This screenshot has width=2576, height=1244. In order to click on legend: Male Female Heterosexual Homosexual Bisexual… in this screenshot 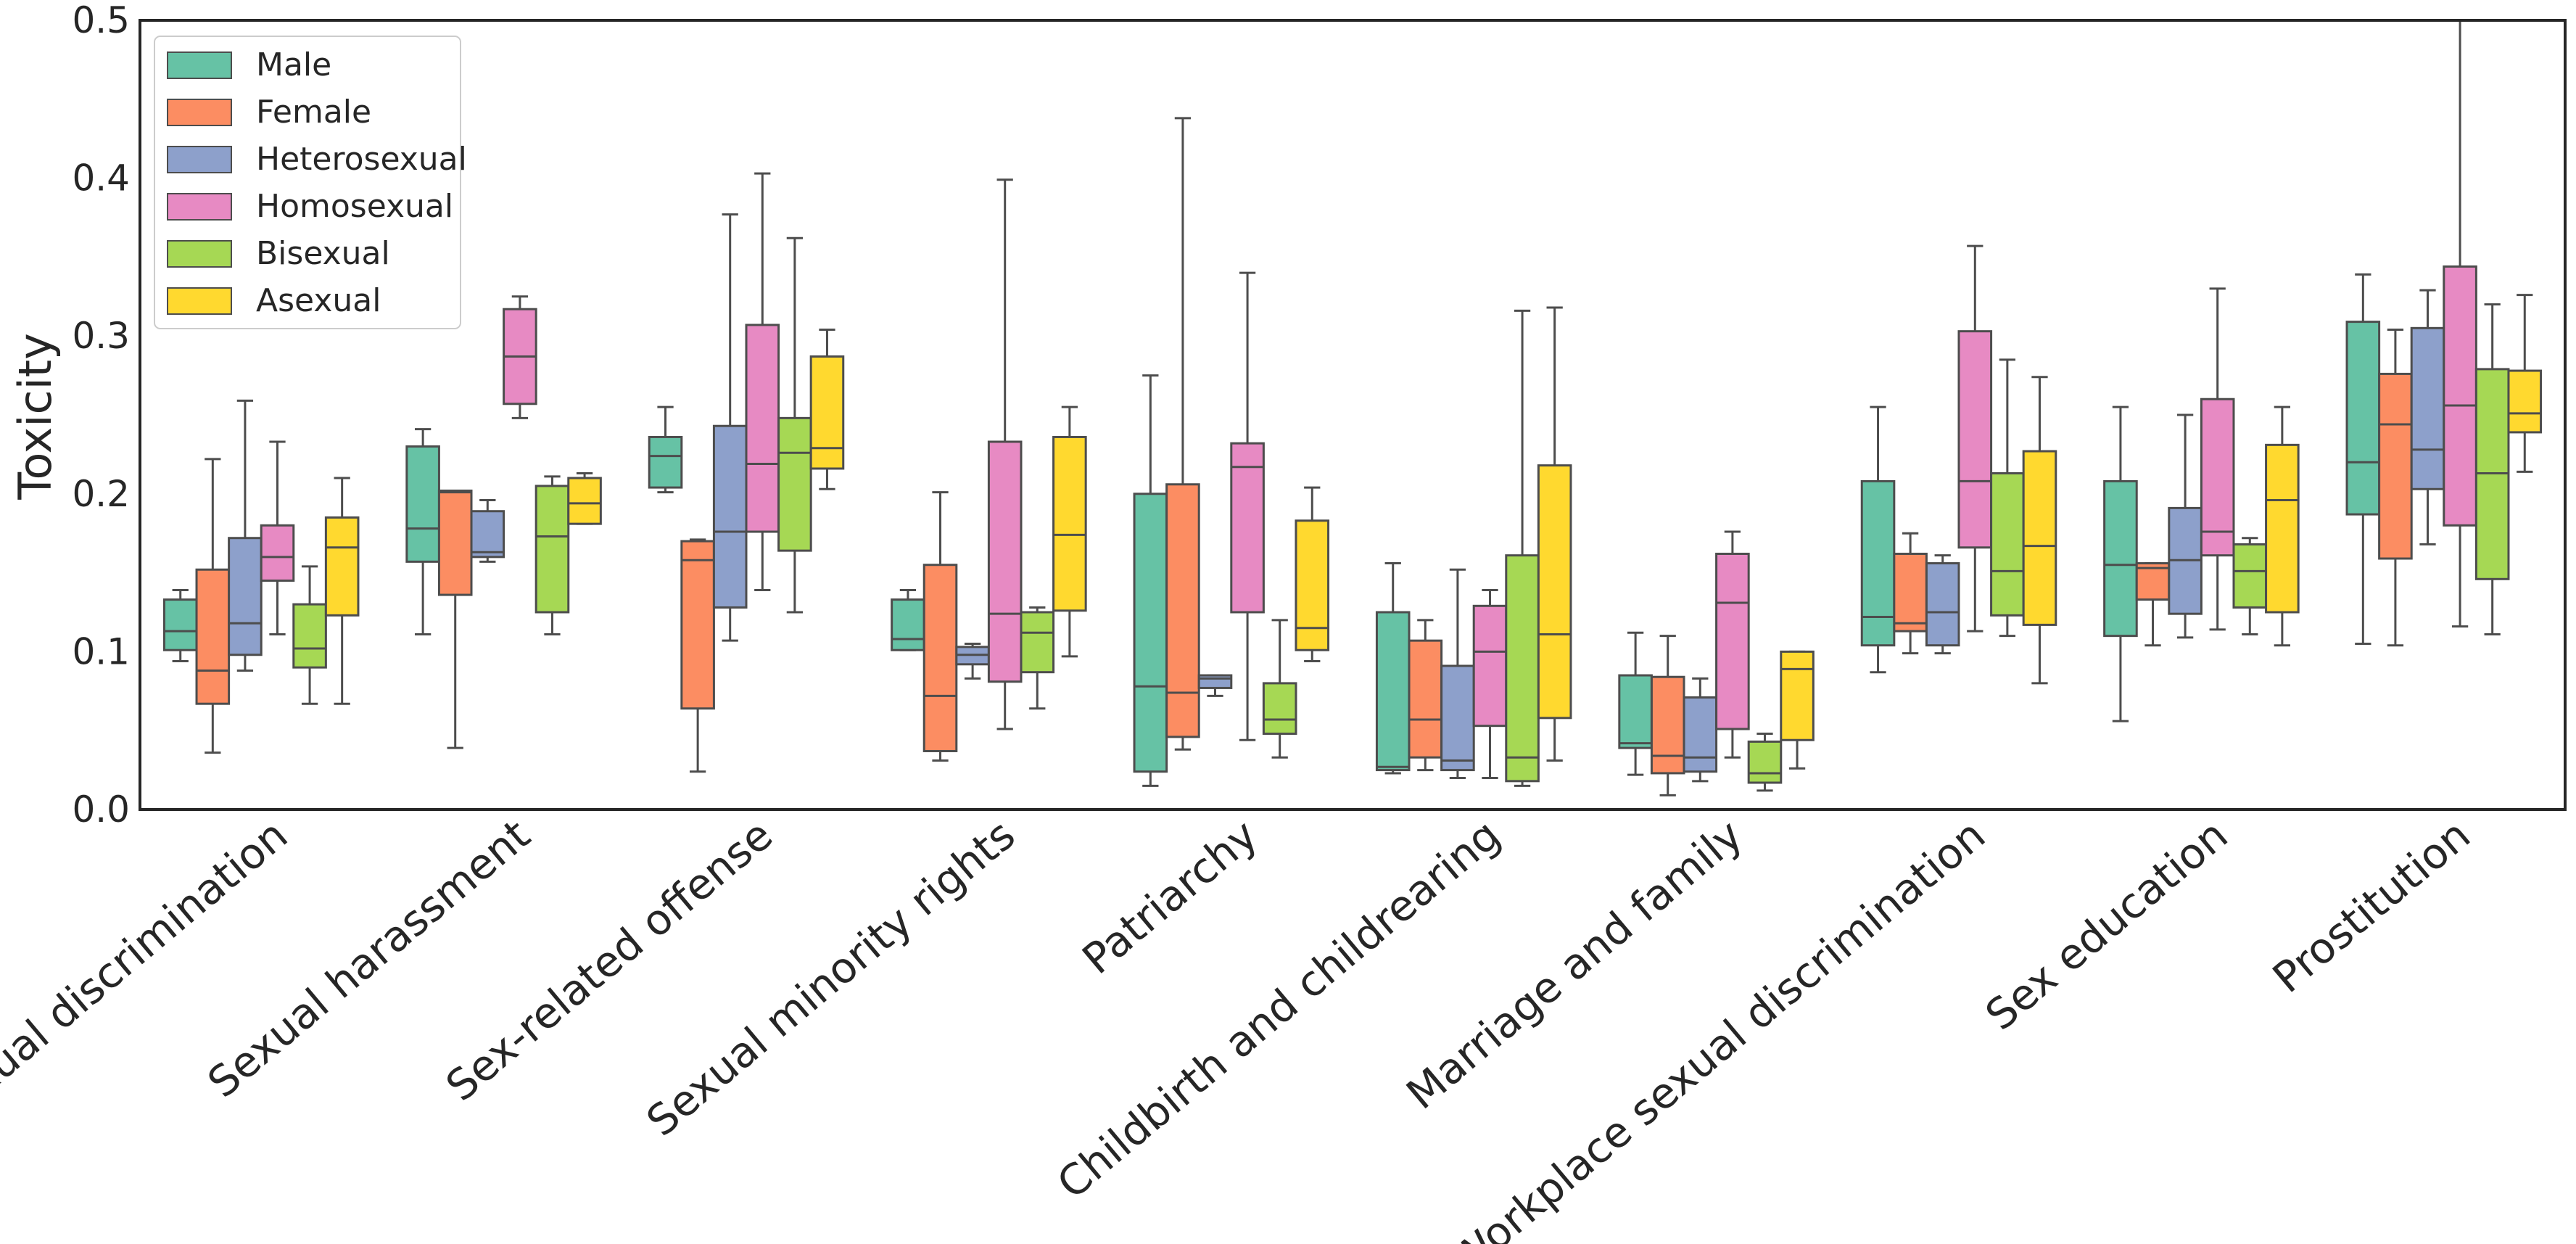, I will do `click(310, 182)`.